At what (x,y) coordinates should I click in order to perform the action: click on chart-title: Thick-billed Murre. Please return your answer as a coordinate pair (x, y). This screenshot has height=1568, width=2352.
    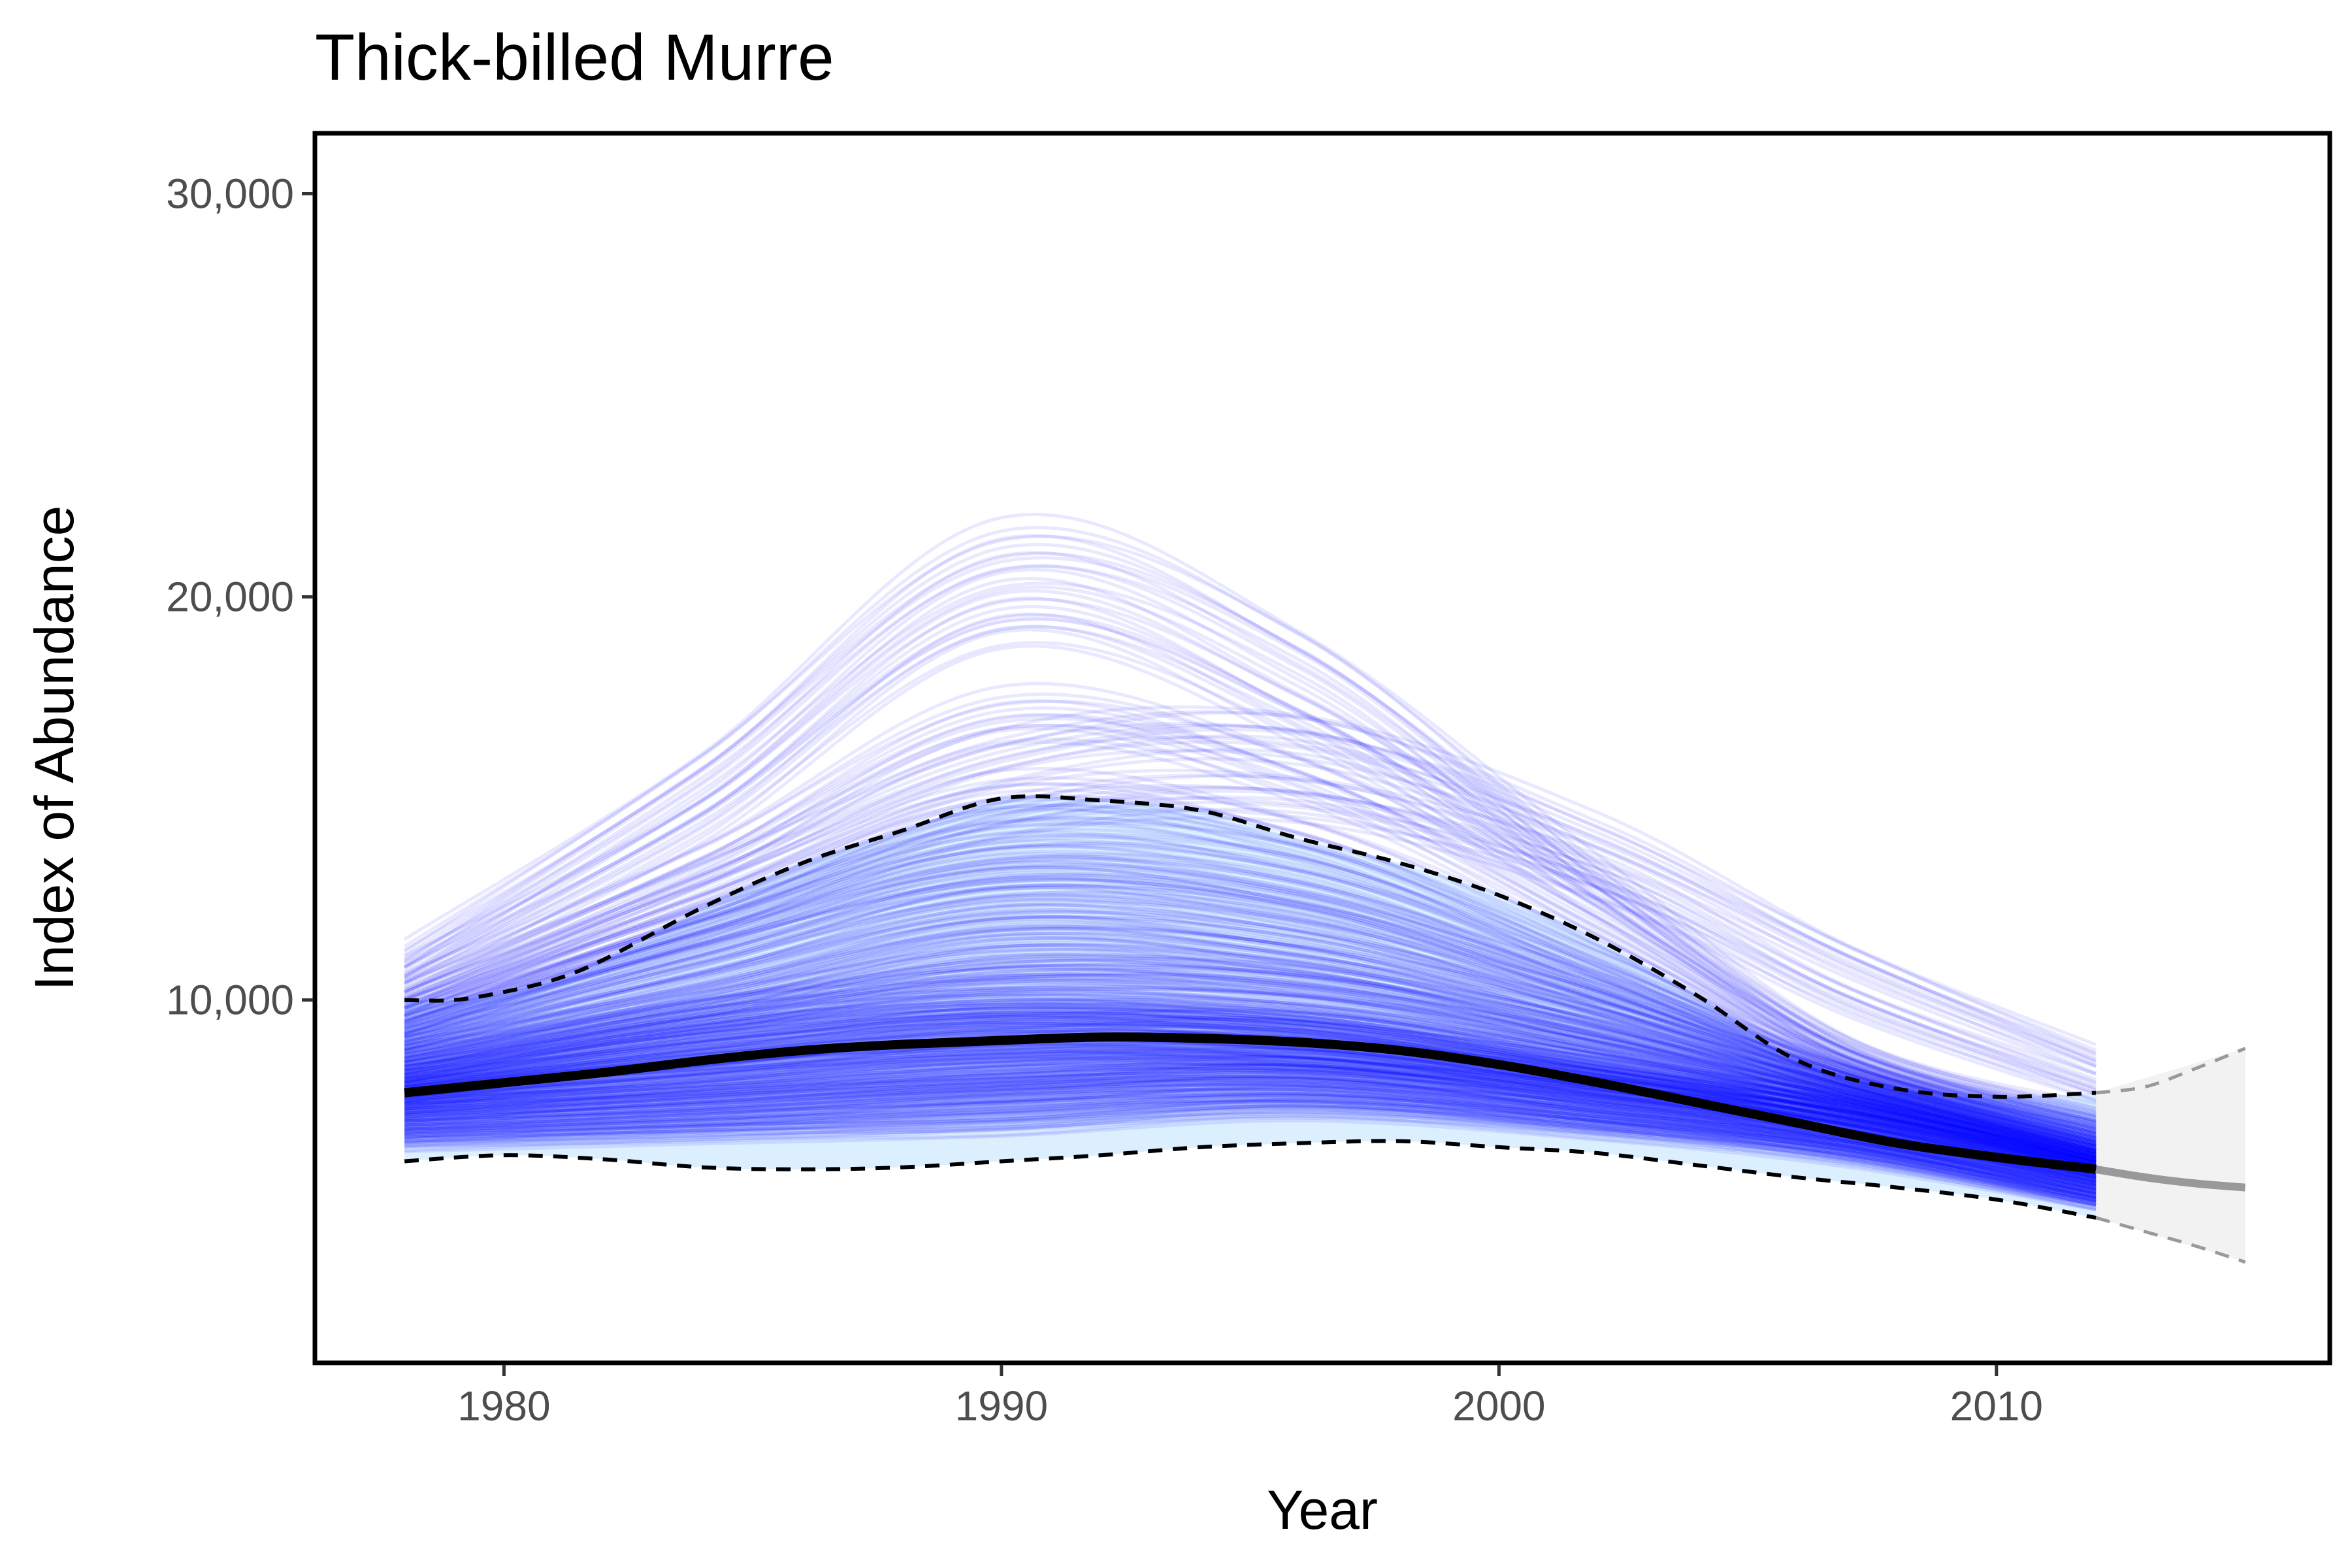
    Looking at the image, I should click on (574, 57).